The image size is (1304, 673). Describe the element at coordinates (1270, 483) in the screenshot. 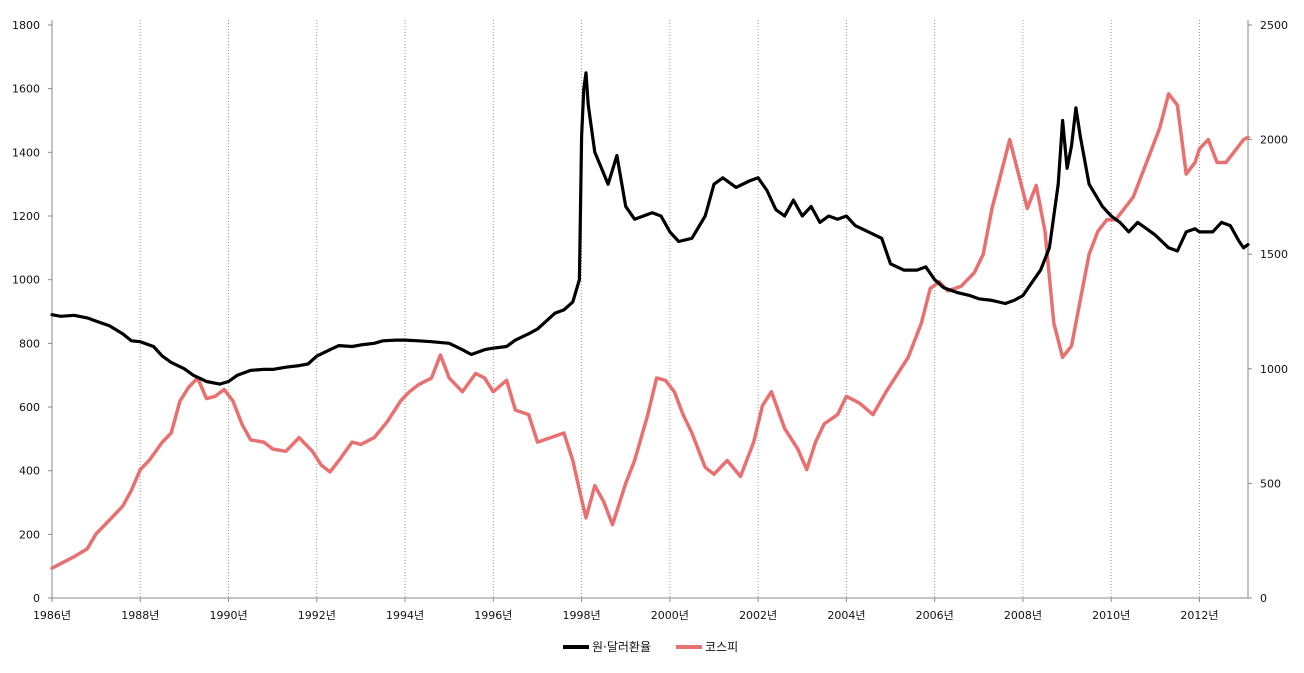

I see `y-right-tick-label: 500` at that location.